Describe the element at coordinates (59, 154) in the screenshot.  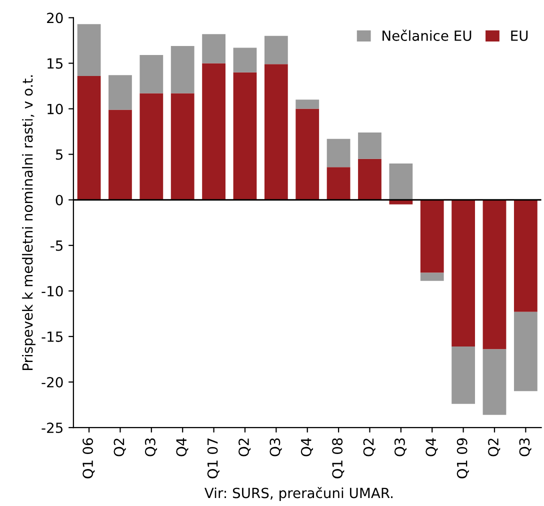
I see `y-tick-label: 5` at that location.